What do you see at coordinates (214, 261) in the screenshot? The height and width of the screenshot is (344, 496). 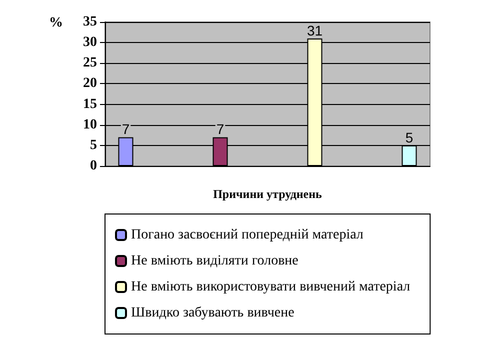 I see `legend-label: Не вміють виділяти головне` at bounding box center [214, 261].